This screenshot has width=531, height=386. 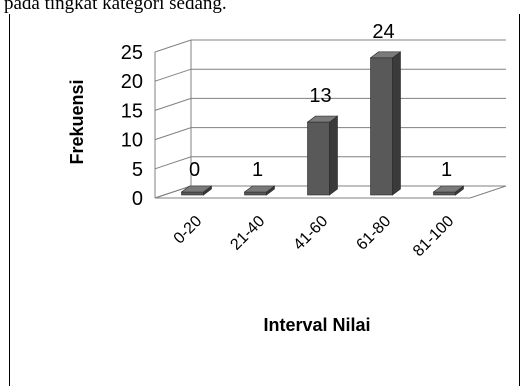 I want to click on y-tick-label: 20, so click(x=132, y=82).